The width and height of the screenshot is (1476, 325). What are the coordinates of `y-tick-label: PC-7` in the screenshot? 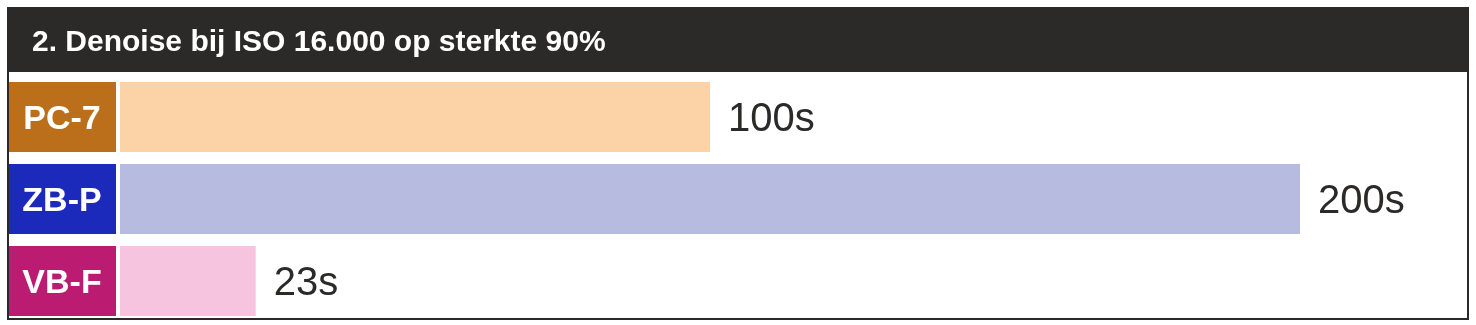 It's located at (62, 117).